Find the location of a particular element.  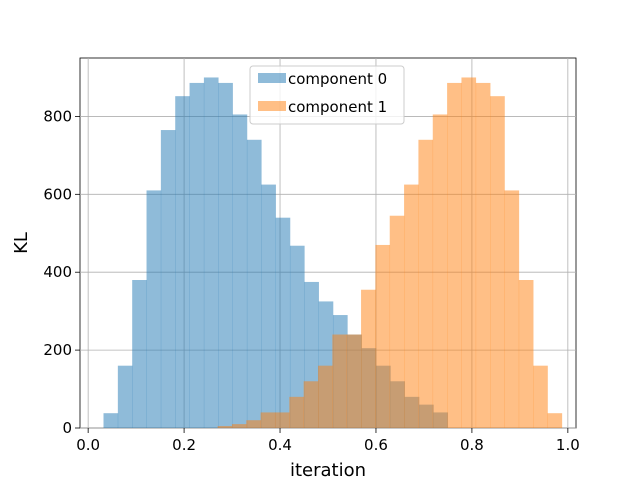

y-tick-label: 600 is located at coordinates (57, 194).